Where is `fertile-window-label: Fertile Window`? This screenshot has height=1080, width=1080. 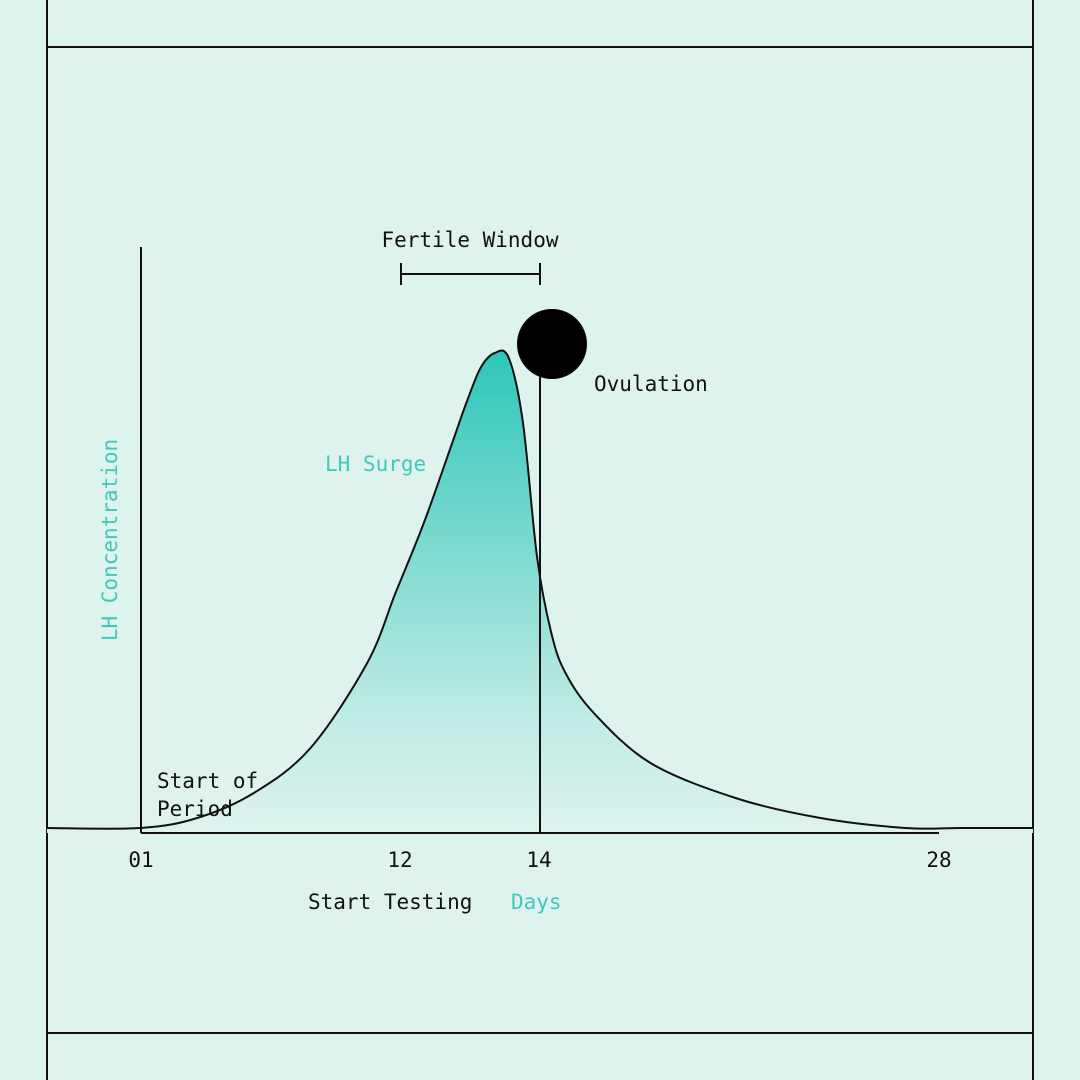
fertile-window-label: Fertile Window is located at coordinates (469, 240).